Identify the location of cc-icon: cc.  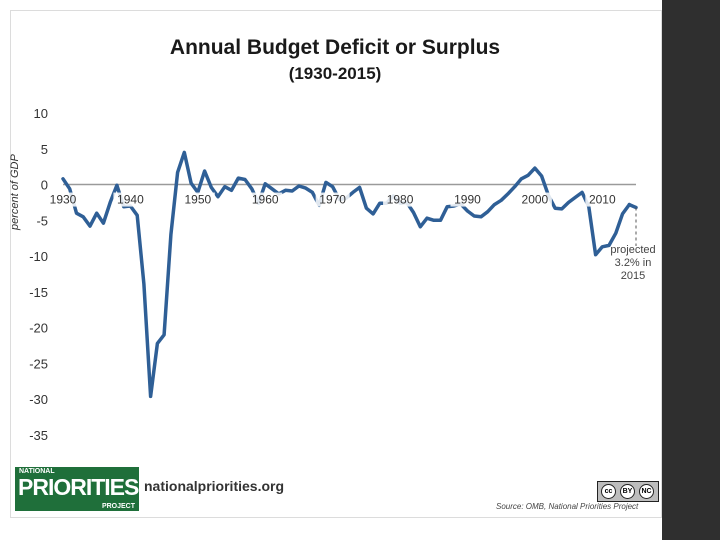
(608, 491).